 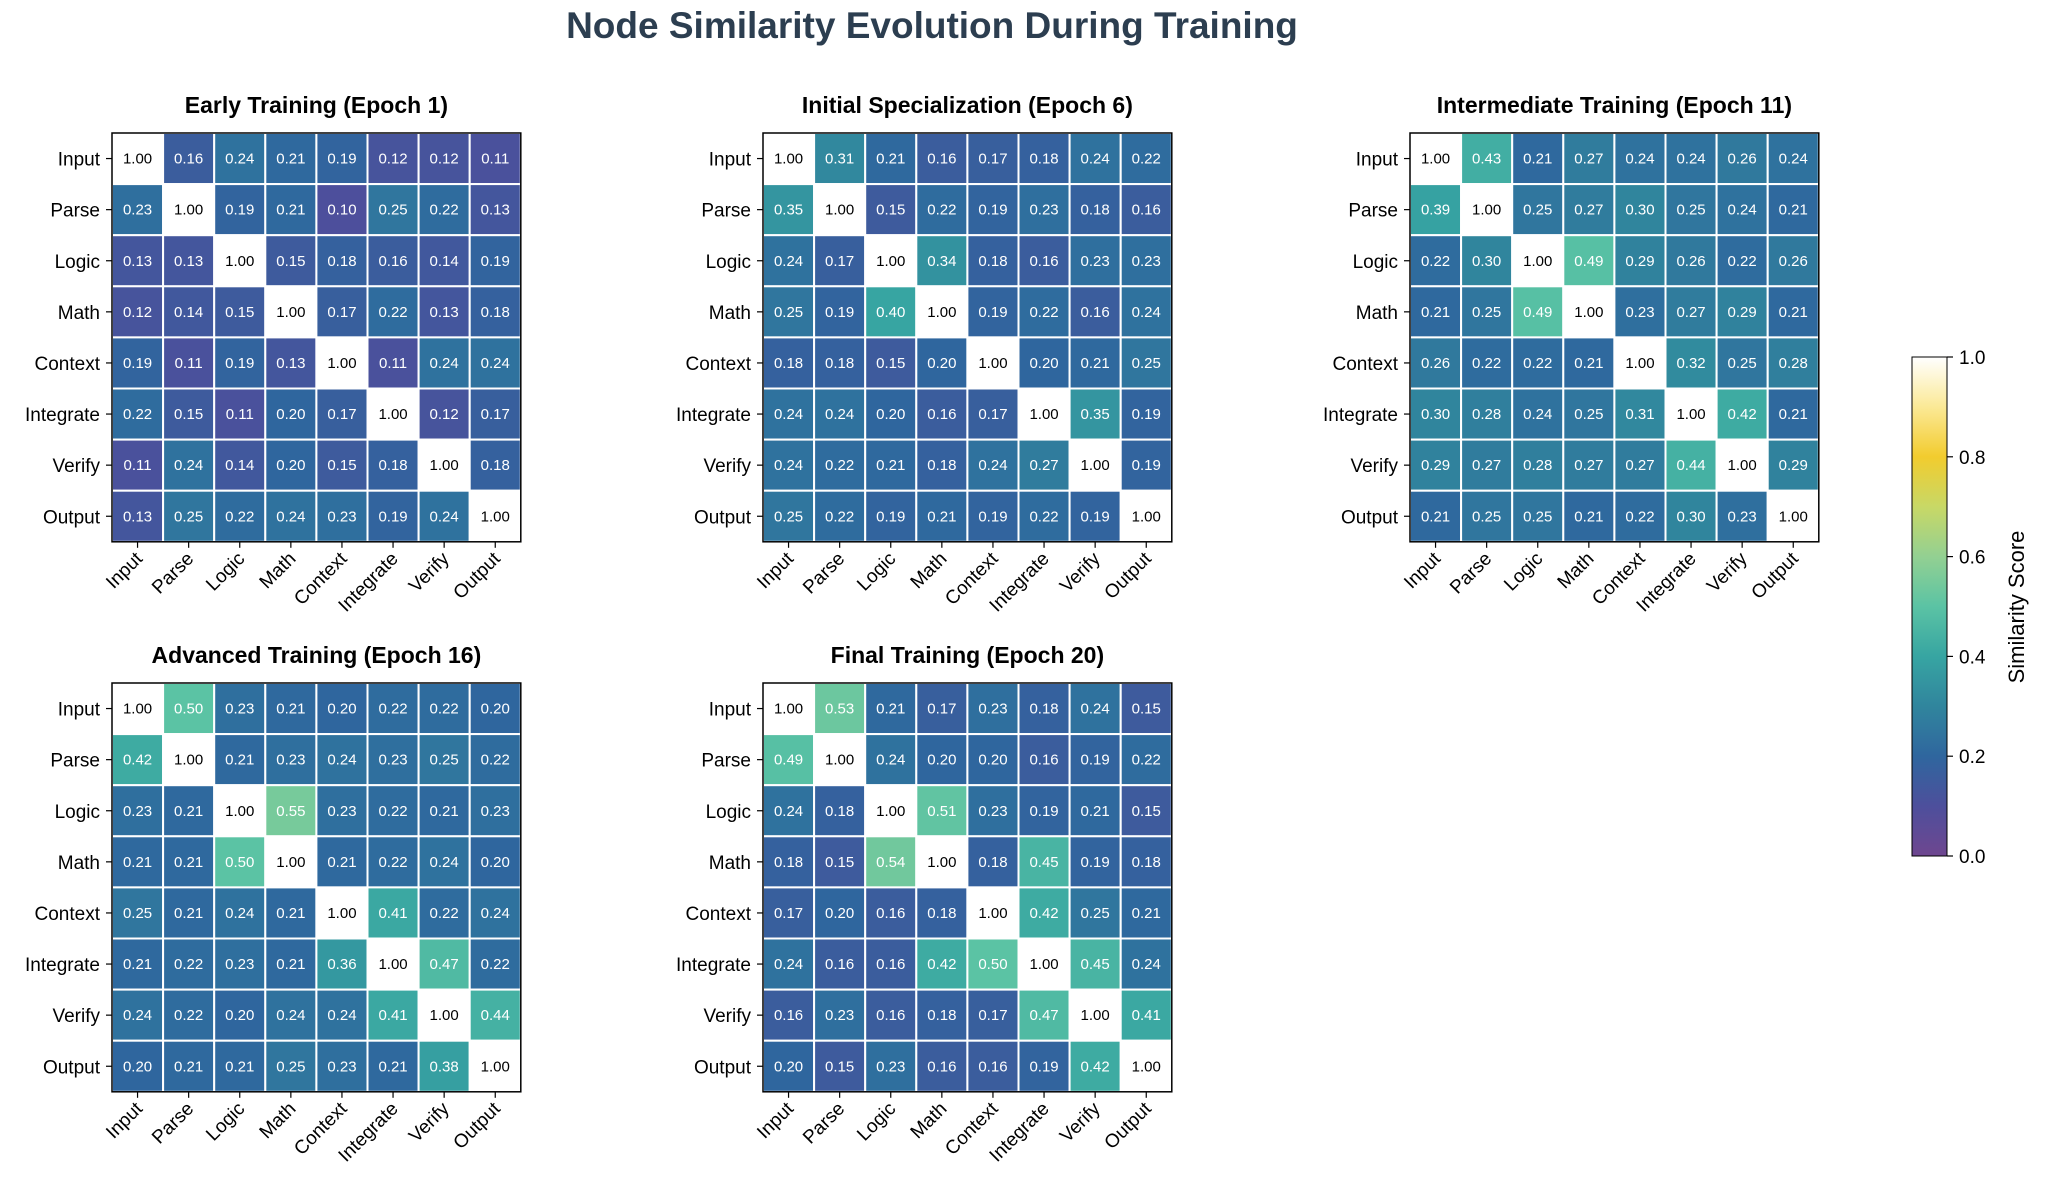 What do you see at coordinates (173, 573) in the screenshot?
I see `x-tick-label: Parse` at bounding box center [173, 573].